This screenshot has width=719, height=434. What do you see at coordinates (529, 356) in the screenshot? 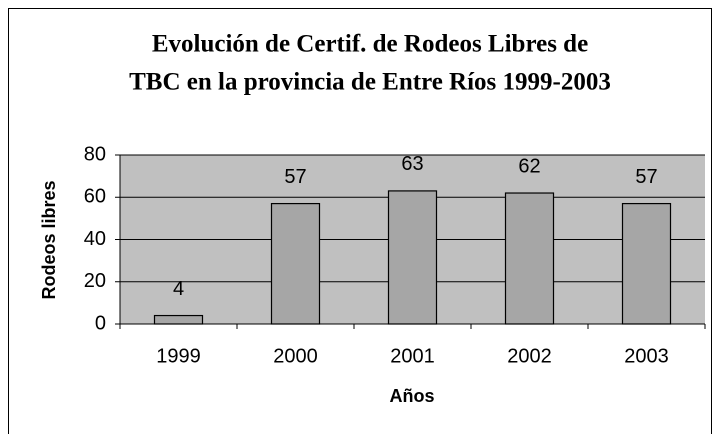
I see `x-tick-label: 2002` at bounding box center [529, 356].